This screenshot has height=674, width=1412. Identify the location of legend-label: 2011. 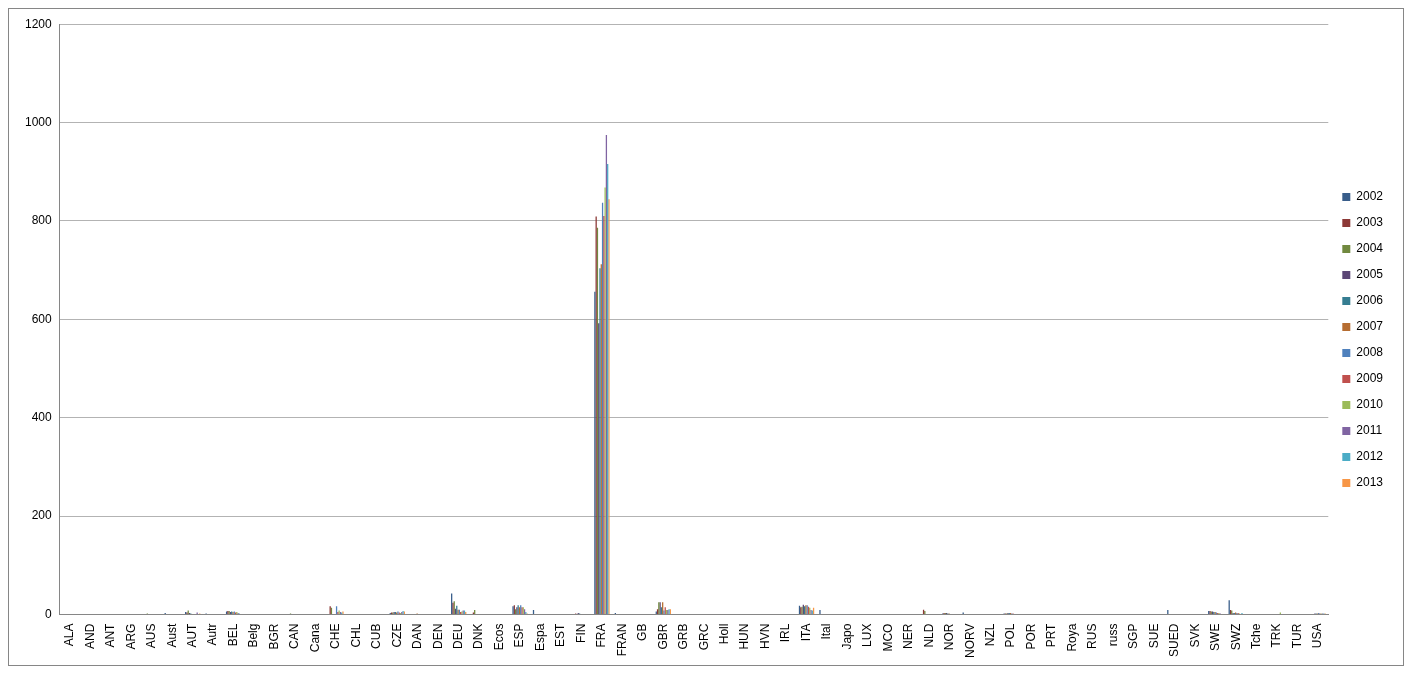
(1369, 430).